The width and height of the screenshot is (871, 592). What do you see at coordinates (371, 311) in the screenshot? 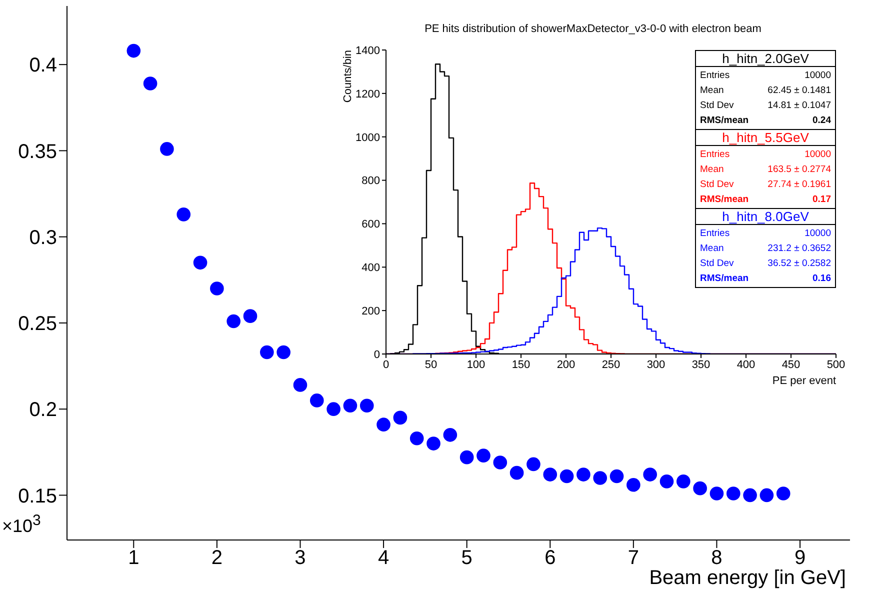
I see `y-tick-label: 200` at bounding box center [371, 311].